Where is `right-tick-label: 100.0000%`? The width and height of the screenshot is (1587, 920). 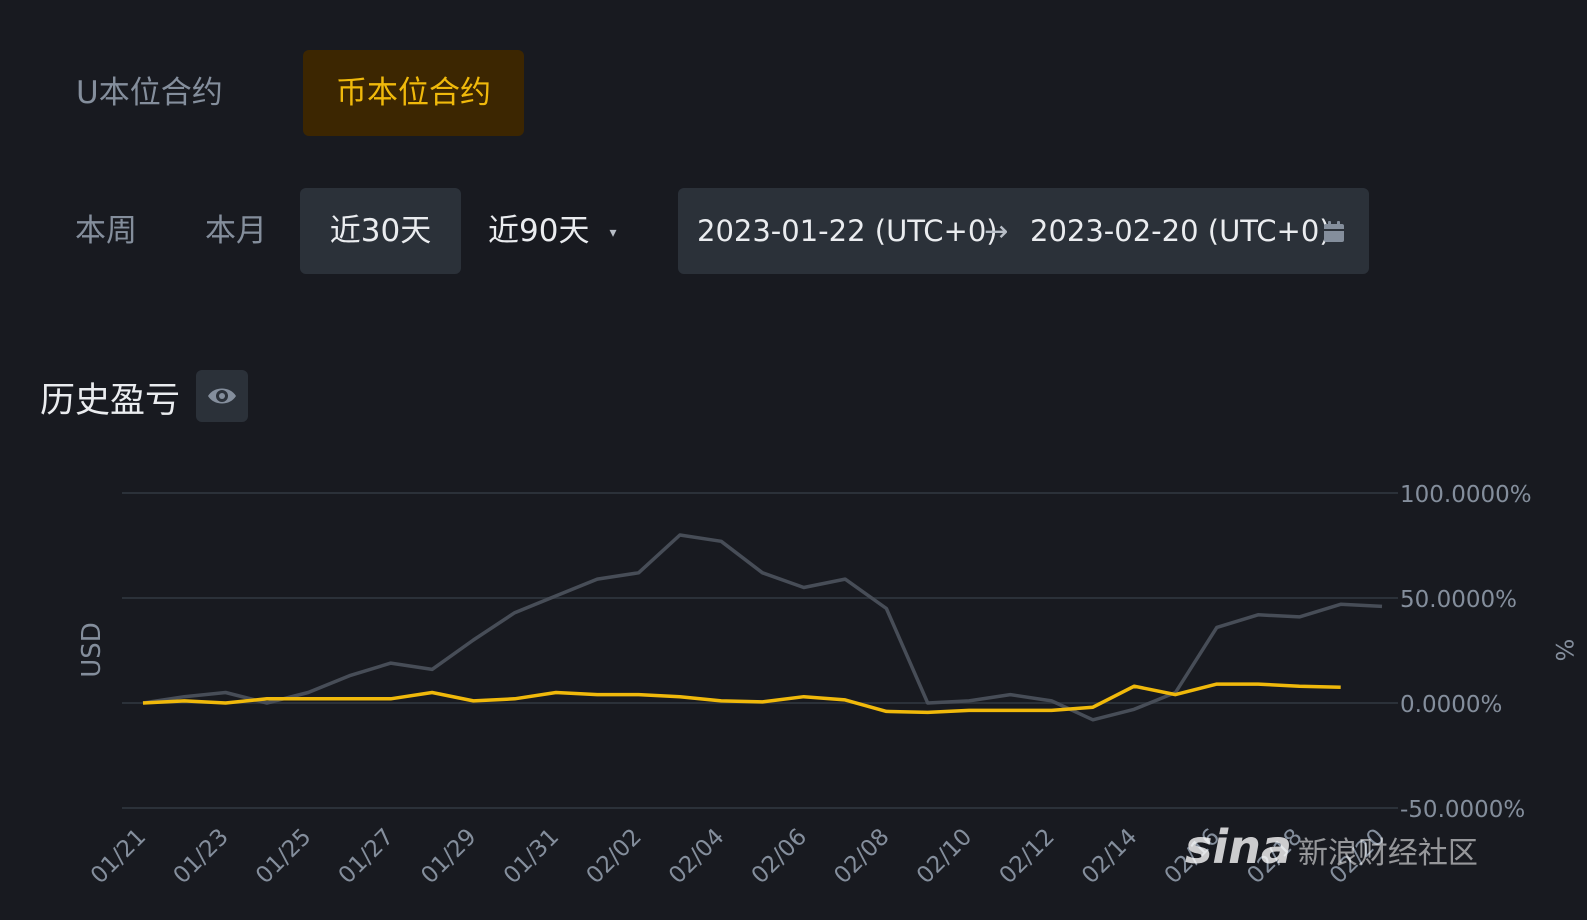 right-tick-label: 100.0000% is located at coordinates (1466, 495).